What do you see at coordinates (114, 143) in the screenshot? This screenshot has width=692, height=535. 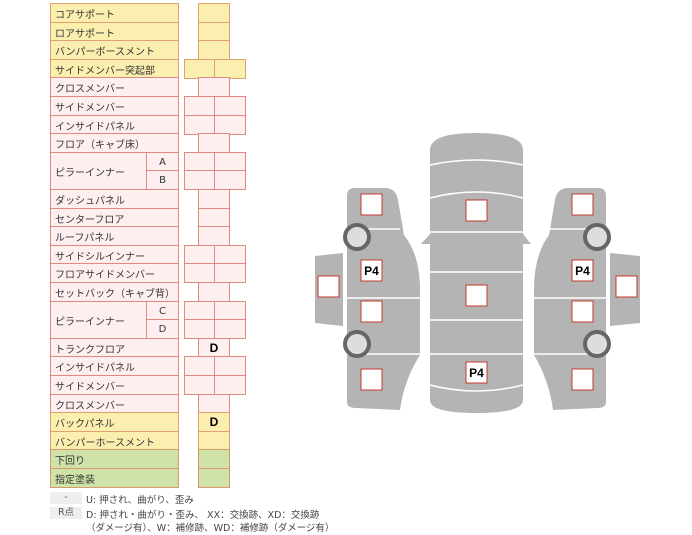 I see `row-label: フロア（キャブ床）` at bounding box center [114, 143].